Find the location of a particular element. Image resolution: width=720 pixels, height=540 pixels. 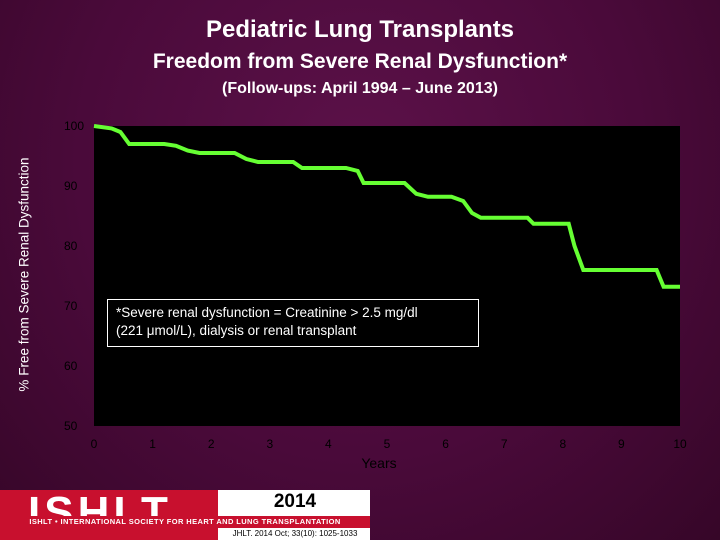

y-tick-label: 70 is located at coordinates (71, 306).